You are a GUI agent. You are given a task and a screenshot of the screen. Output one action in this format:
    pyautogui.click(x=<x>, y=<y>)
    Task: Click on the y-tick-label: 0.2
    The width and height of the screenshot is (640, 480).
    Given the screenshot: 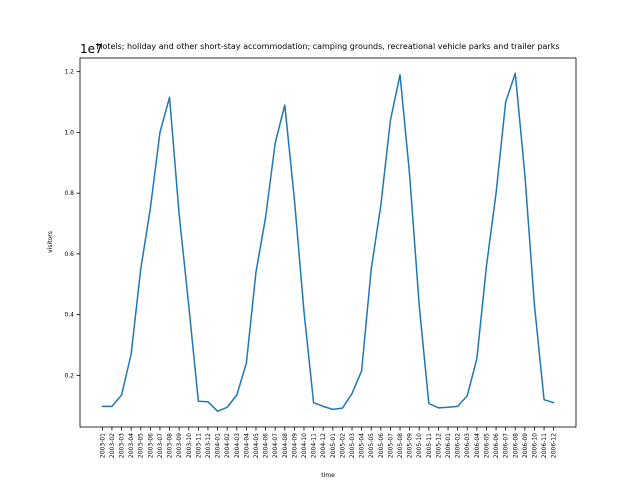 What is the action you would take?
    pyautogui.click(x=69, y=375)
    